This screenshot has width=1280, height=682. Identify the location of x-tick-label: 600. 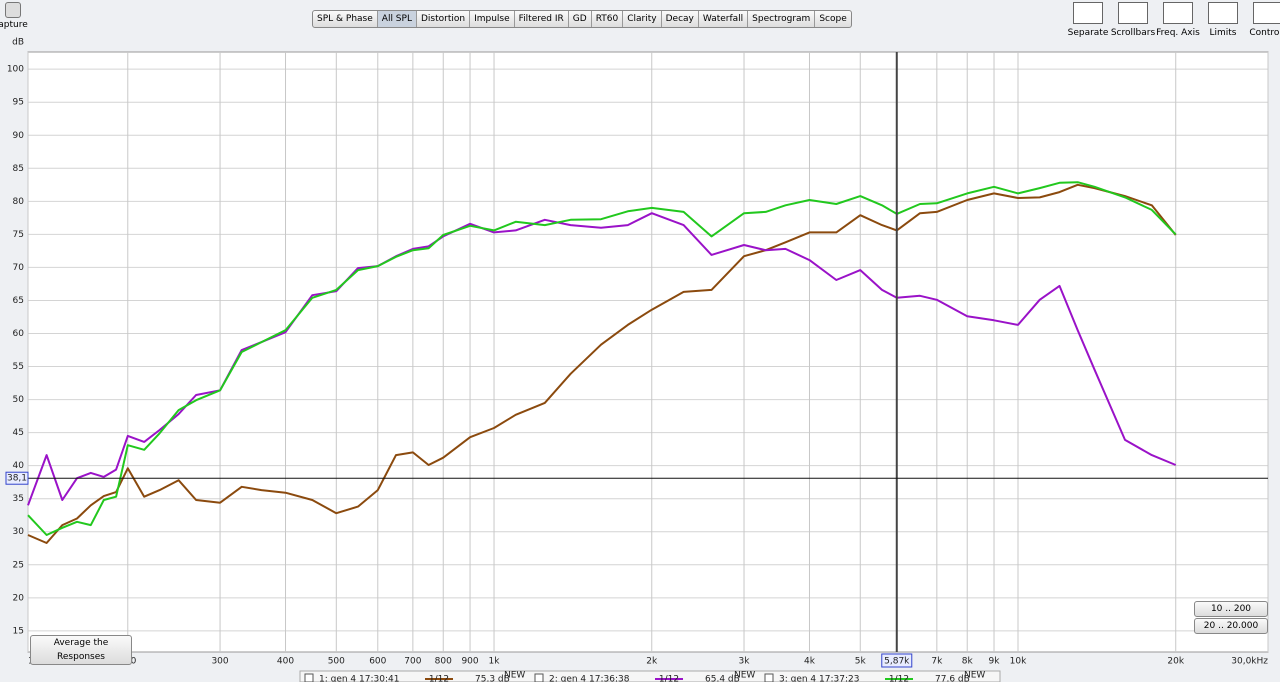
(377, 662).